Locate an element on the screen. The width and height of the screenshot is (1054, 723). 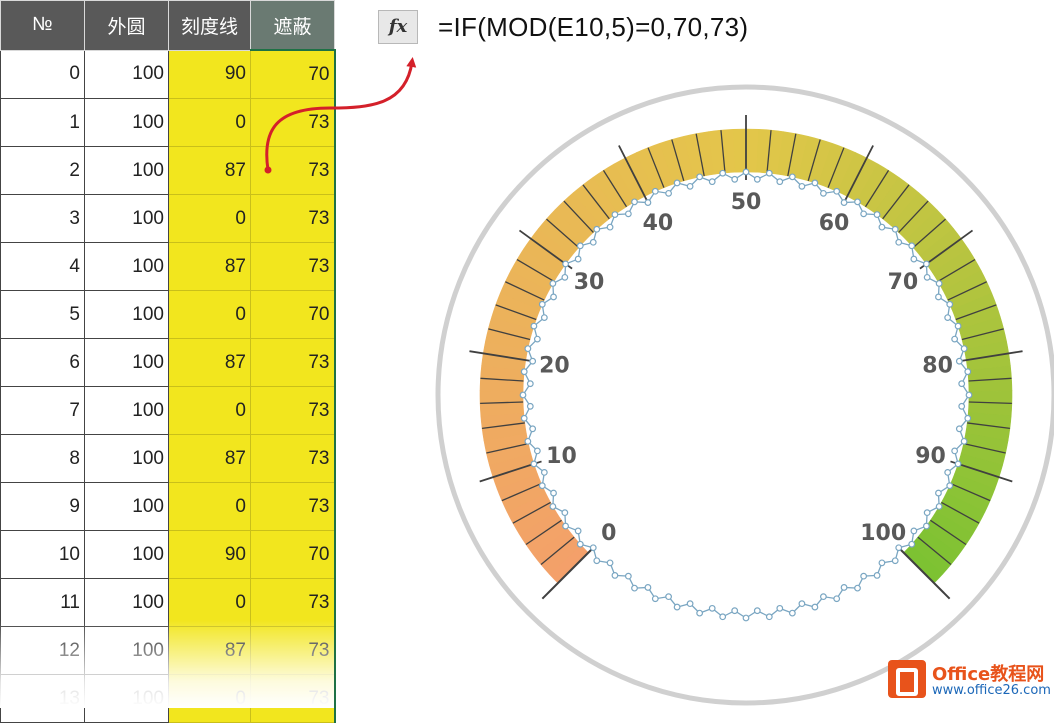
cell-number: 9 is located at coordinates (42, 506).